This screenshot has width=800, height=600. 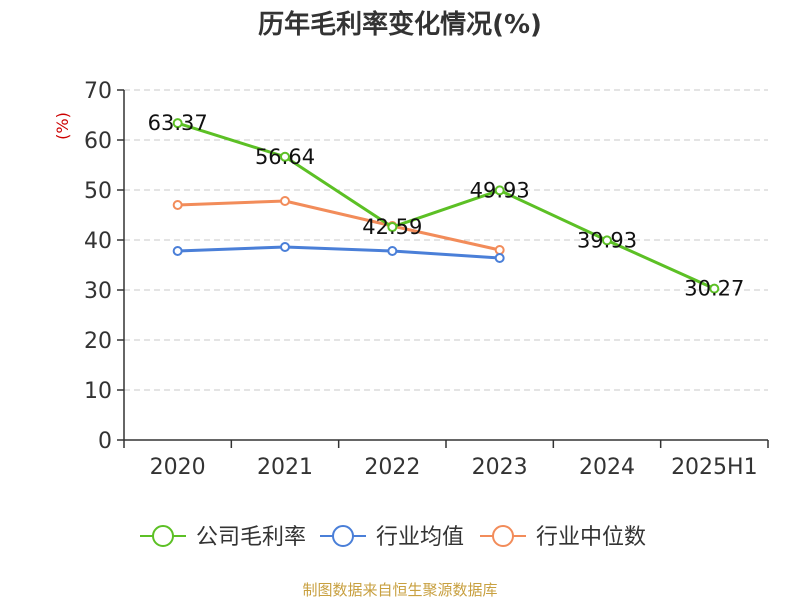 I want to click on x-tick-label: 2020, so click(x=178, y=467).